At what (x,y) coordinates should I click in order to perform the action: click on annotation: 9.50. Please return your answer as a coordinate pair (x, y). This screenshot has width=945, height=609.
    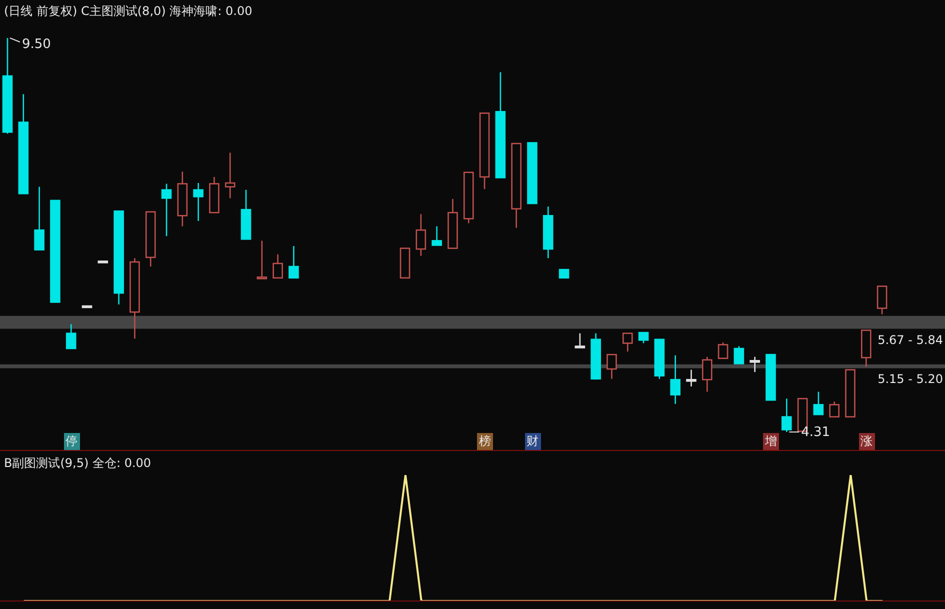
    Looking at the image, I should click on (36, 44).